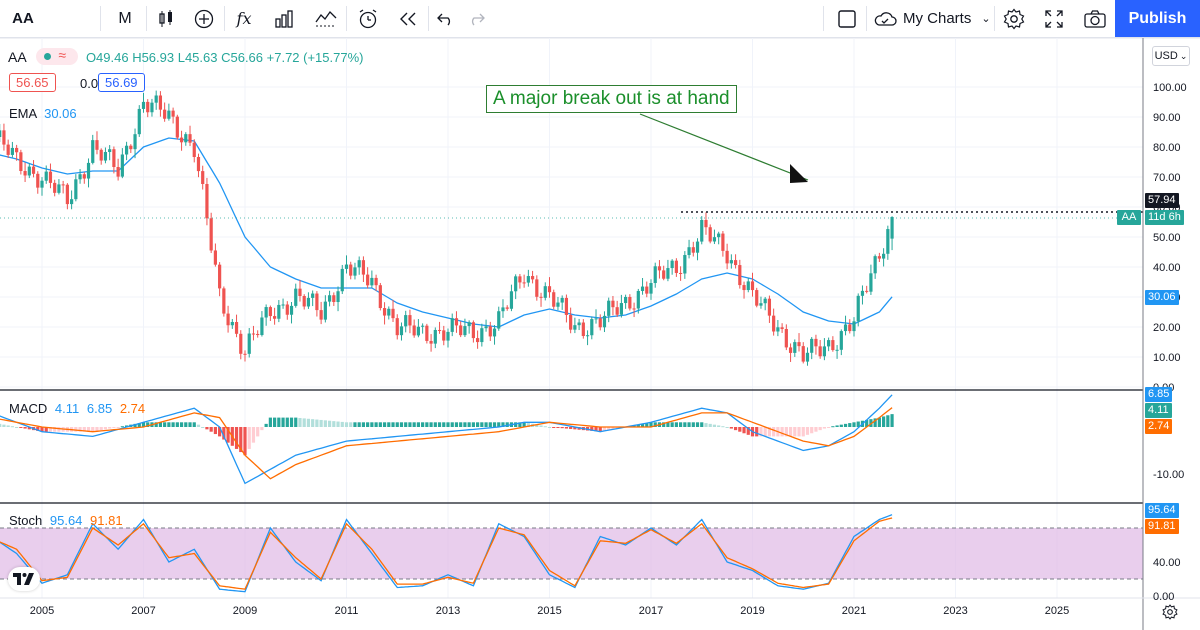 This screenshot has height=630, width=1200. Describe the element at coordinates (121, 82) in the screenshot. I see `ask-price-box: 56.69` at that location.